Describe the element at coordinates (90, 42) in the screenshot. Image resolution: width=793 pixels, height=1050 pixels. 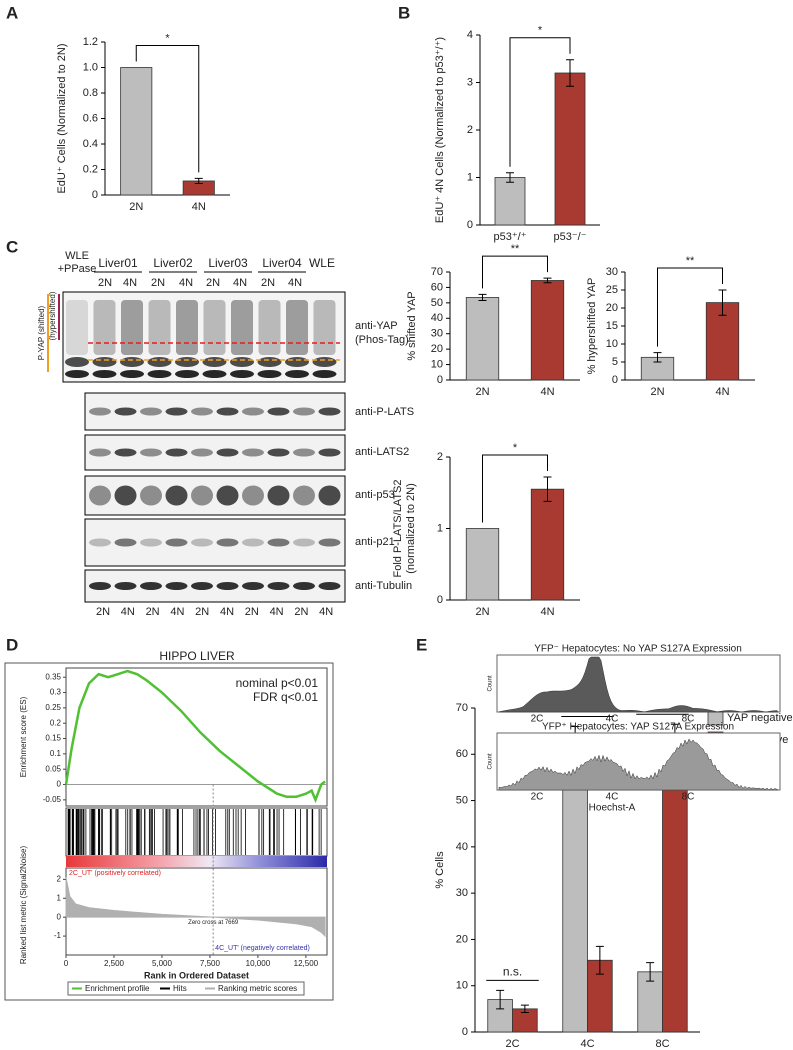
I see `y-tick-label: 1.2` at that location.